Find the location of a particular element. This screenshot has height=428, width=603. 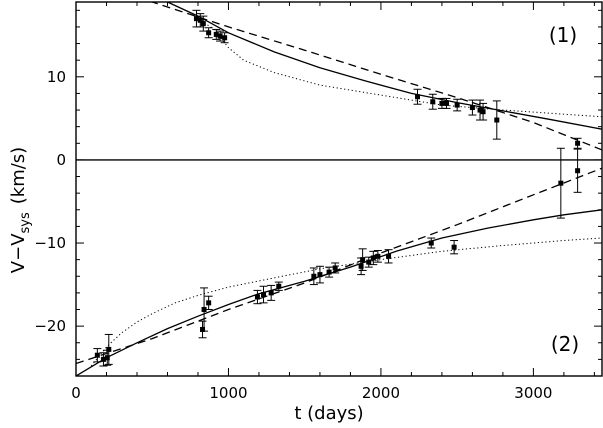

y-axis-label-subscript: sys is located at coordinates (25, 222).